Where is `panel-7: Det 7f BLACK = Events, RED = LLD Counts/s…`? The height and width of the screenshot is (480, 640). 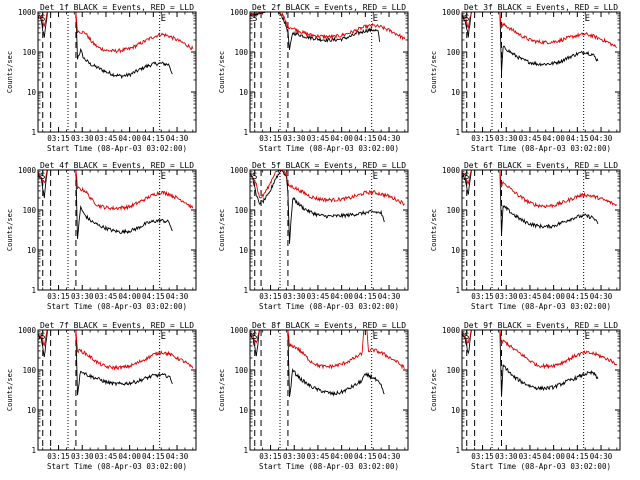 panel-7: Det 7f BLACK = Events, RED = LLD Counts/s… is located at coordinates (101, 396).